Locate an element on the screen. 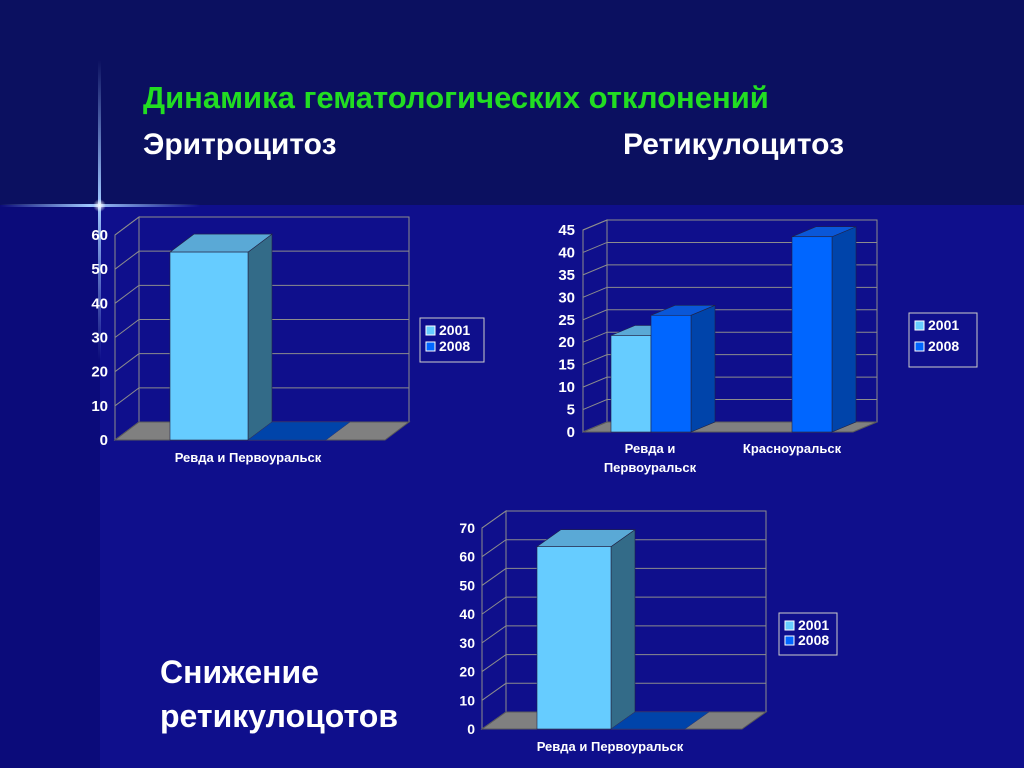 Image resolution: width=1024 pixels, height=768 pixels. y-tick-label: 35 is located at coordinates (566, 275).